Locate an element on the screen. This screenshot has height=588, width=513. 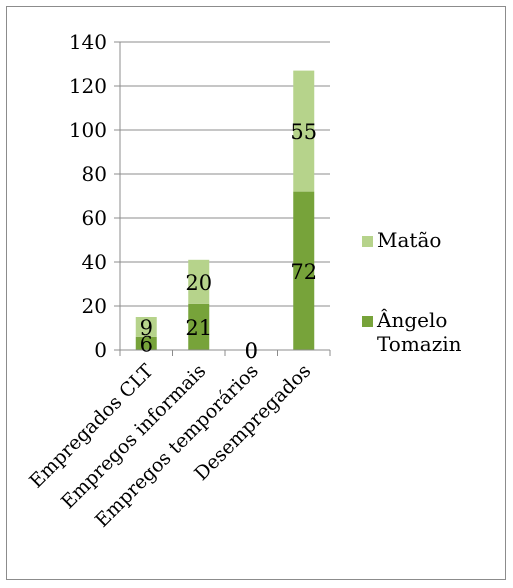
y-tick-label: 100 is located at coordinates (88, 130).